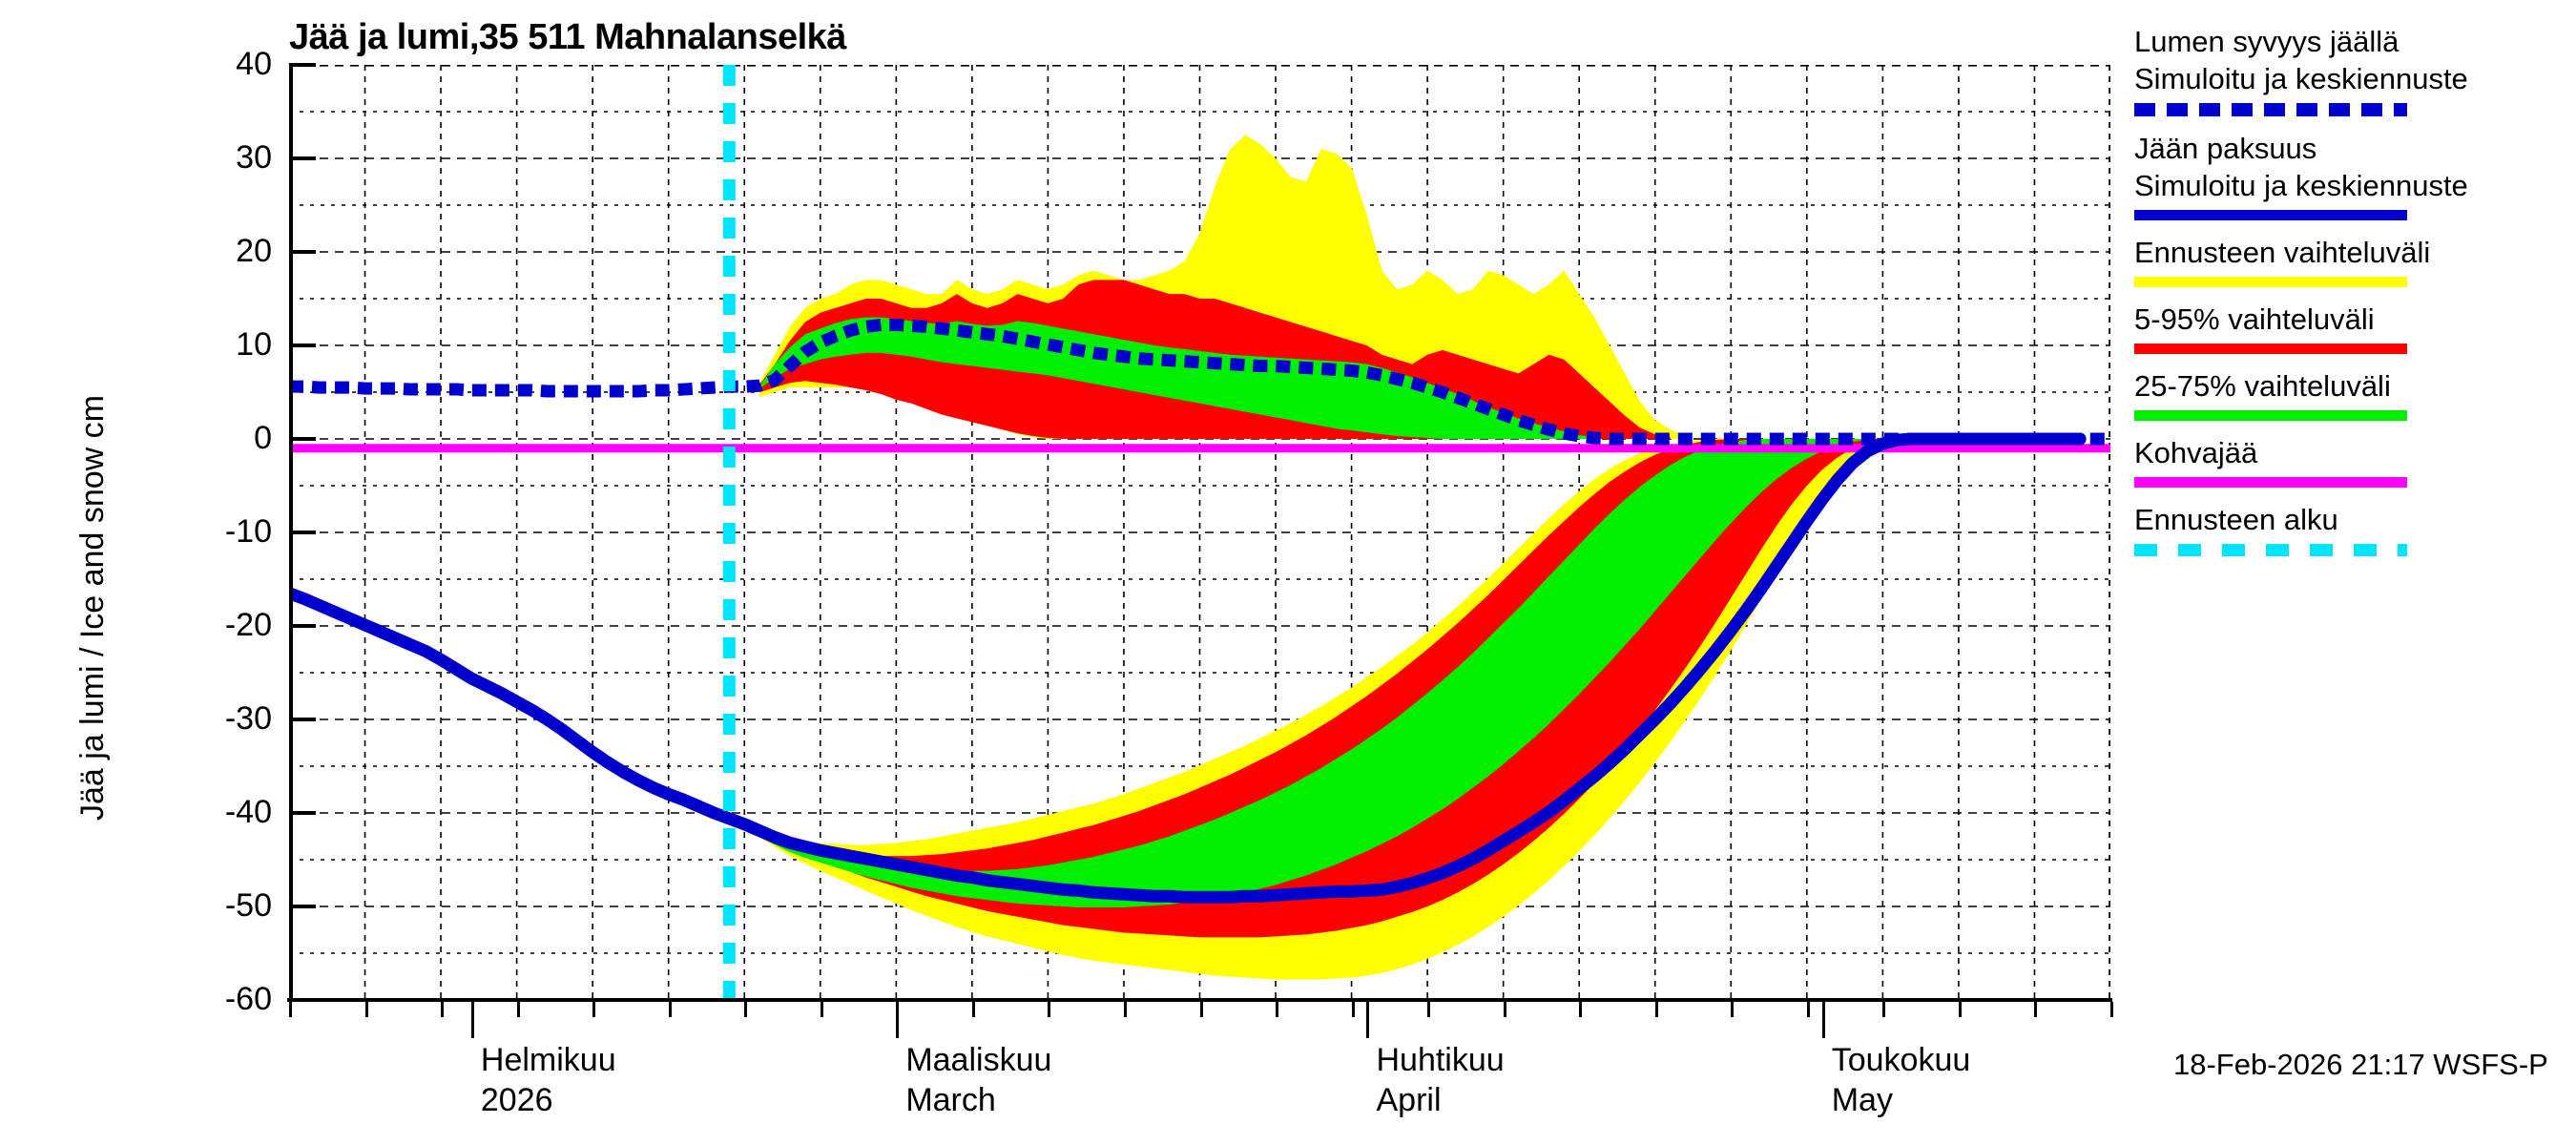 This screenshot has height=1145, width=2576. What do you see at coordinates (248, 999) in the screenshot?
I see `y-tick-label: -60` at bounding box center [248, 999].